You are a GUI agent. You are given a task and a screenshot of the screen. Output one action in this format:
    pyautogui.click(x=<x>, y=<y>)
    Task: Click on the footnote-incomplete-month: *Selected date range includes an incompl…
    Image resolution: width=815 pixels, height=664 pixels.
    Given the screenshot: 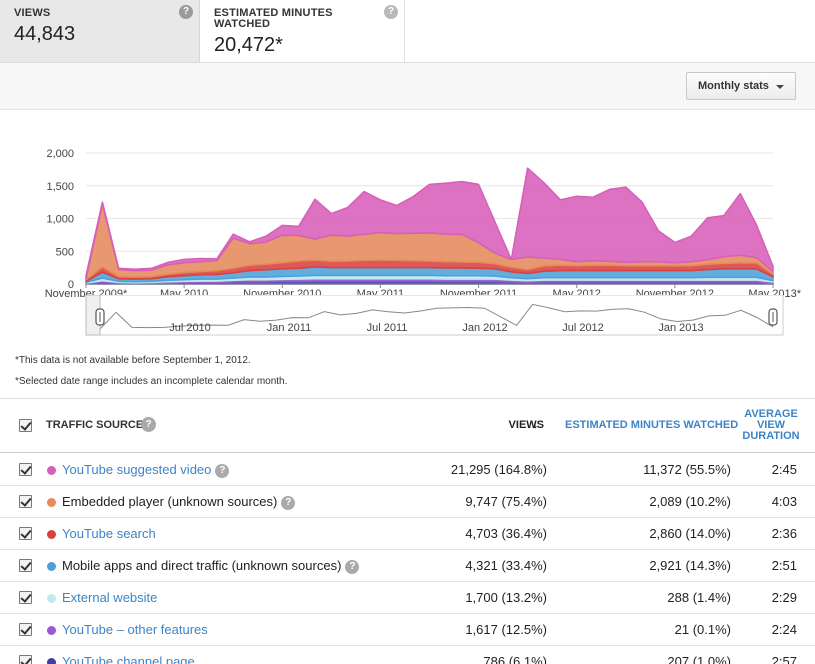 What is the action you would take?
    pyautogui.click(x=151, y=381)
    